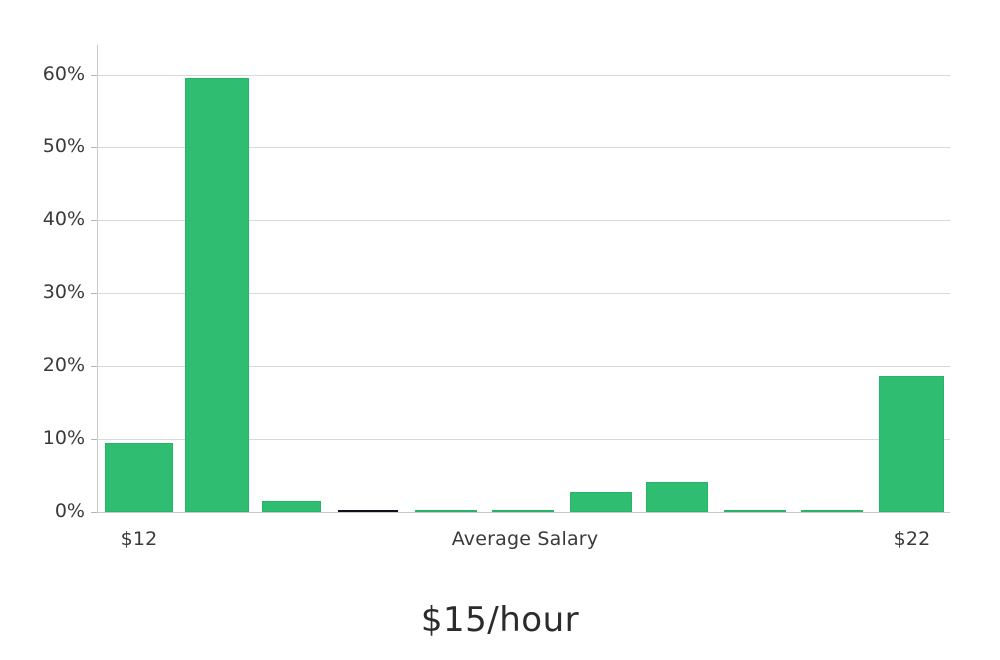 This screenshot has width=1000, height=660. I want to click on y-tick-label: 40%, so click(63, 219).